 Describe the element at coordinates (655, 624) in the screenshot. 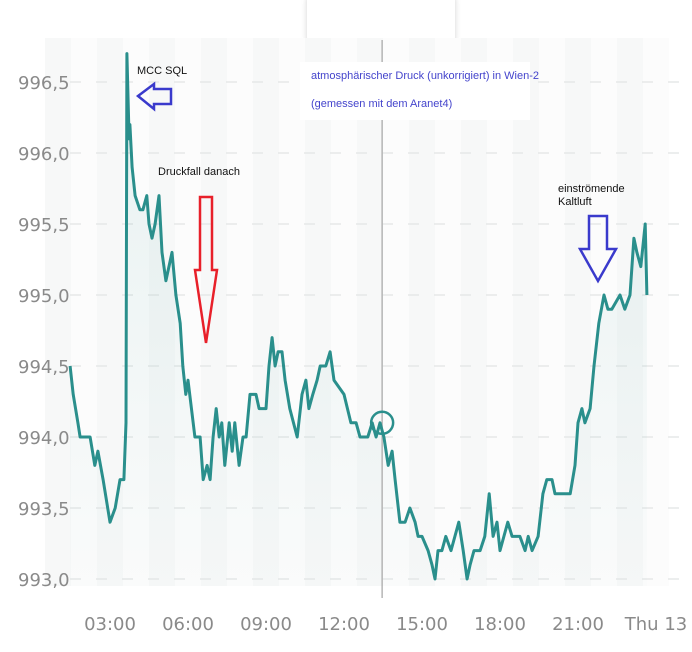

I see `x-tick-label: Thu 13` at that location.